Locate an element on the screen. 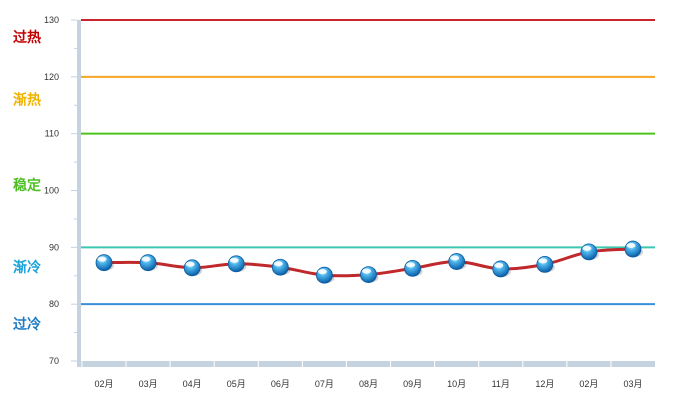 Image resolution: width=676 pixels, height=419 pixels. zone-label: 渐冷 is located at coordinates (27, 267).